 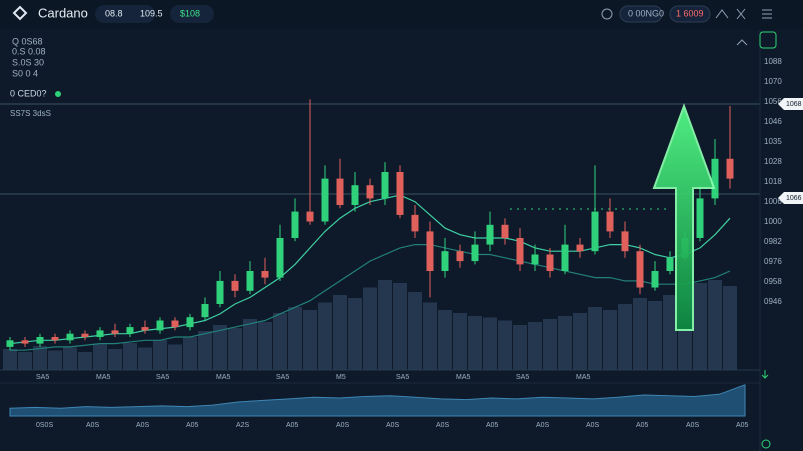 What do you see at coordinates (25, 73) in the screenshot?
I see `info-line: S0 0 4` at bounding box center [25, 73].